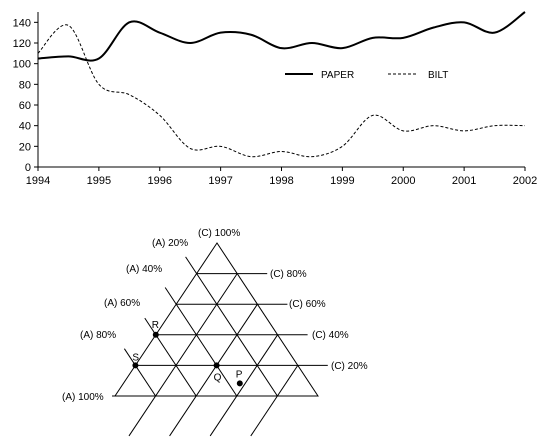  What do you see at coordinates (22, 23) in the screenshot?
I see `y-tick-label: 140` at bounding box center [22, 23].